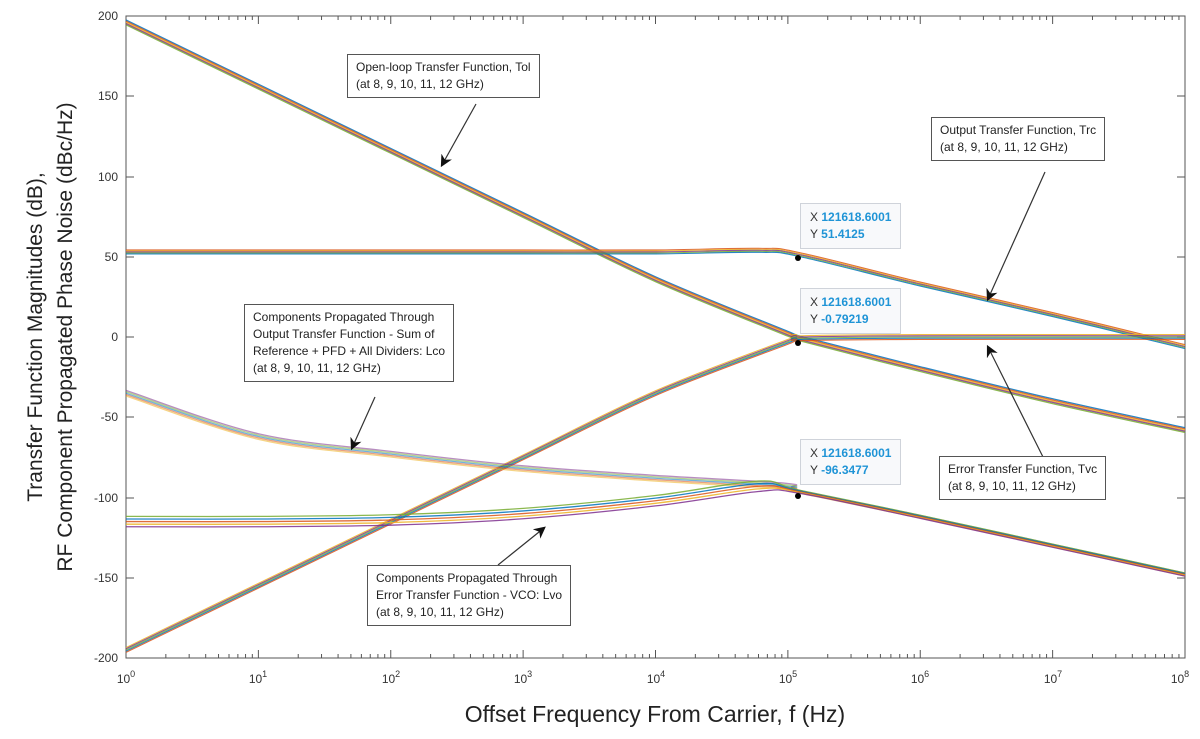 The height and width of the screenshot is (739, 1200). What do you see at coordinates (1015, 401) in the screenshot?
I see `tvc-arrow` at bounding box center [1015, 401].